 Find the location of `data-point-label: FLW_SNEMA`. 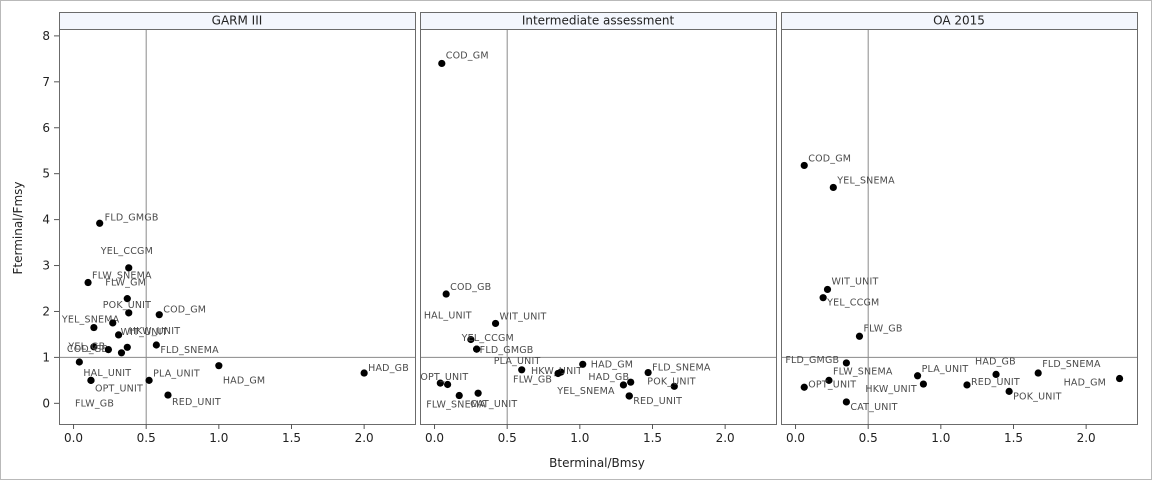

data-point-label: FLW_SNEMA is located at coordinates (863, 371).